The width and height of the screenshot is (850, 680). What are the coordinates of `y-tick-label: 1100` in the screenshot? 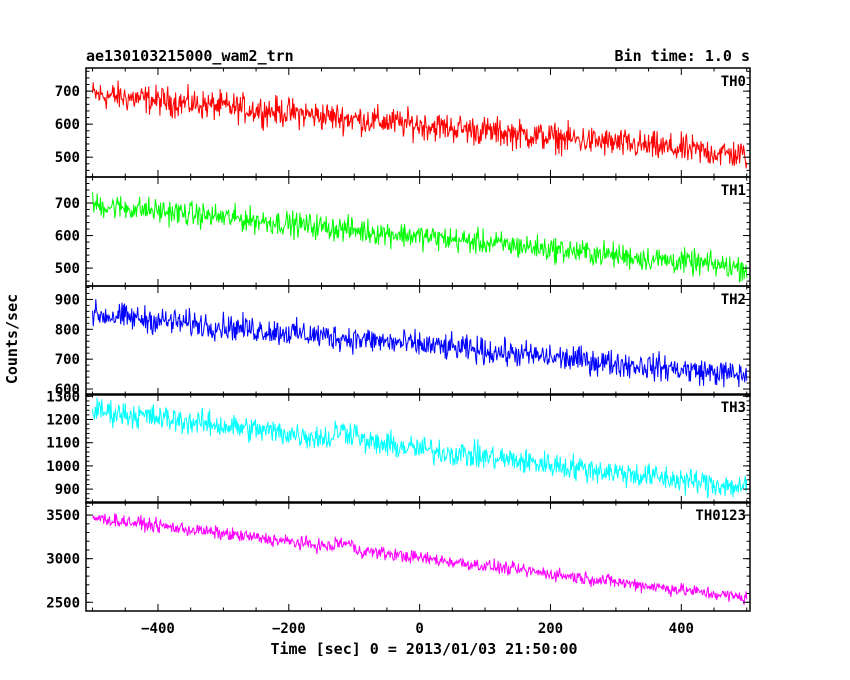 It's located at (63, 444).